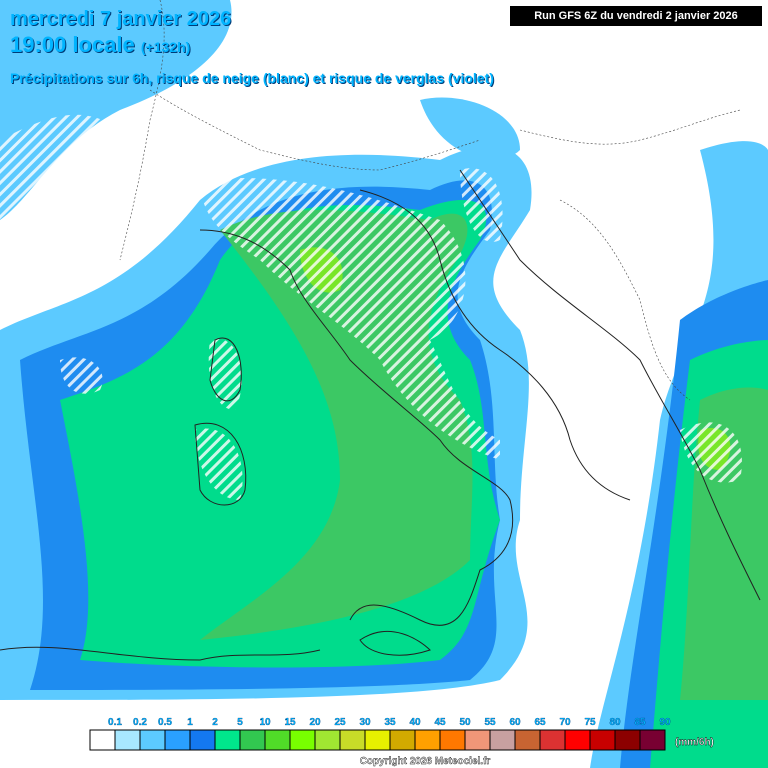  Describe the element at coordinates (165, 722) in the screenshot. I see `legend-label: 0.5` at that location.